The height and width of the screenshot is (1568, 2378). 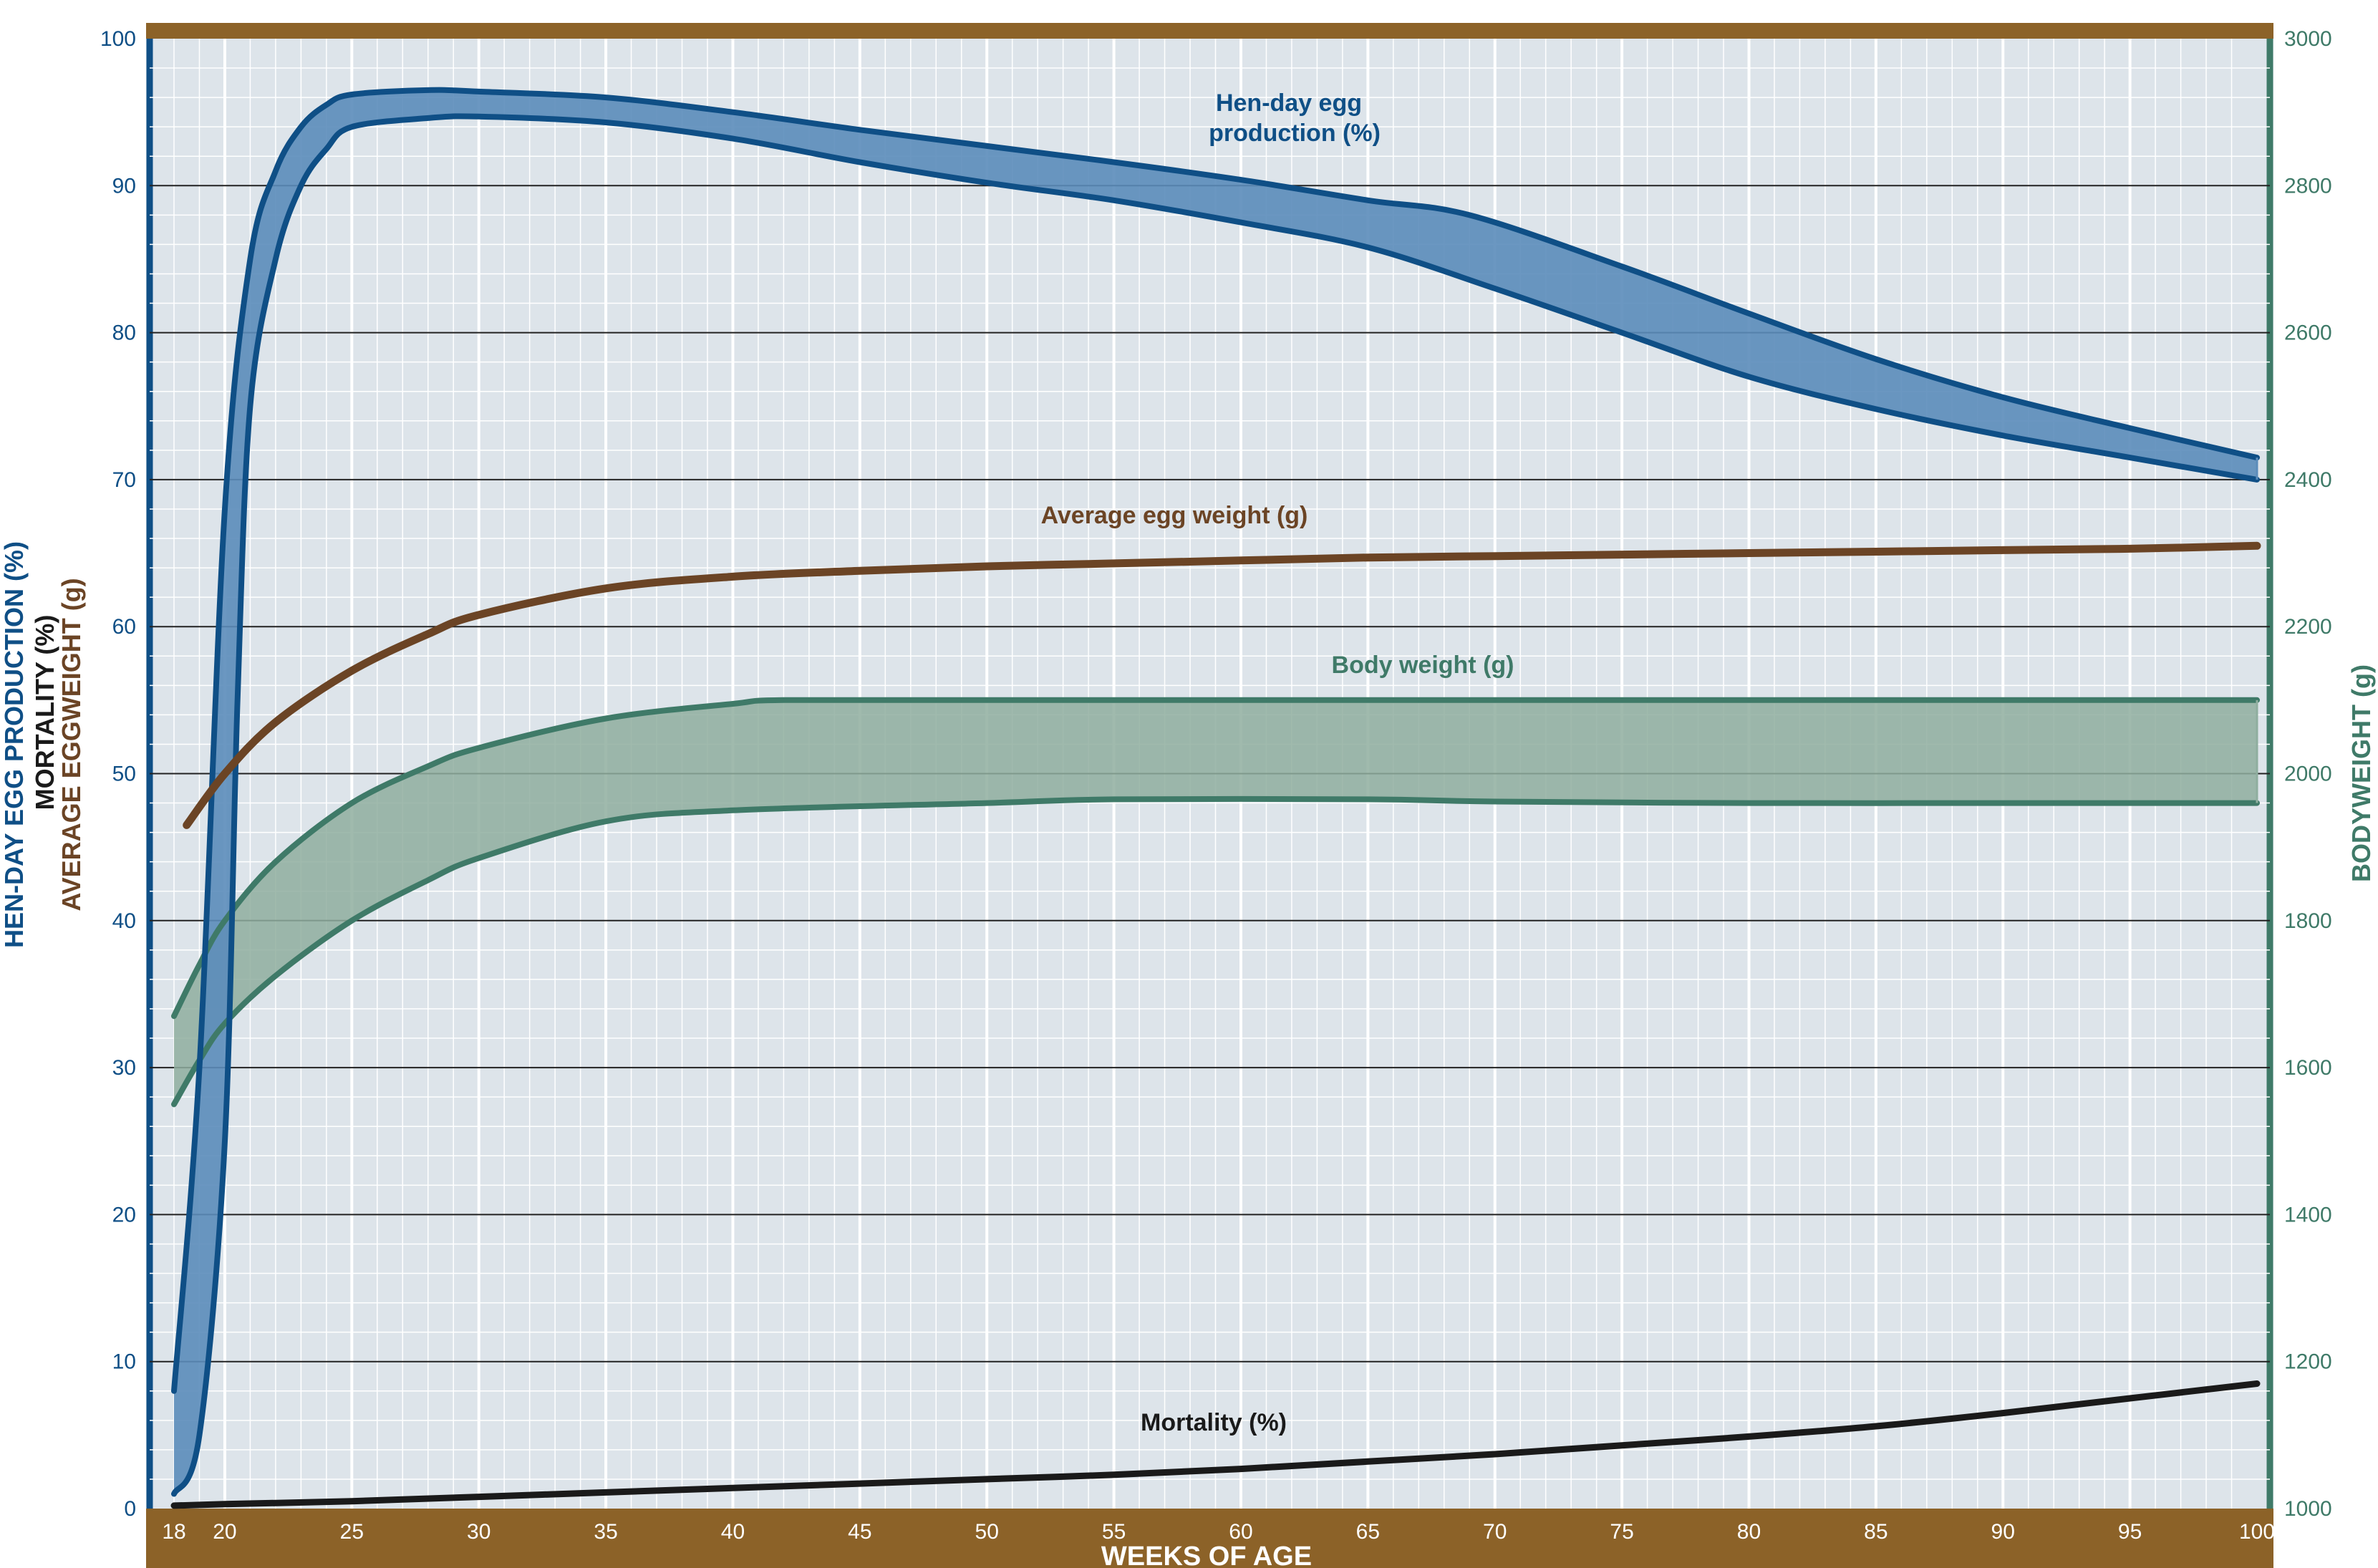 I want to click on left-axis-ticks: 0 10 20 30 40 50 60 70 80 90 100, so click(x=118, y=774).